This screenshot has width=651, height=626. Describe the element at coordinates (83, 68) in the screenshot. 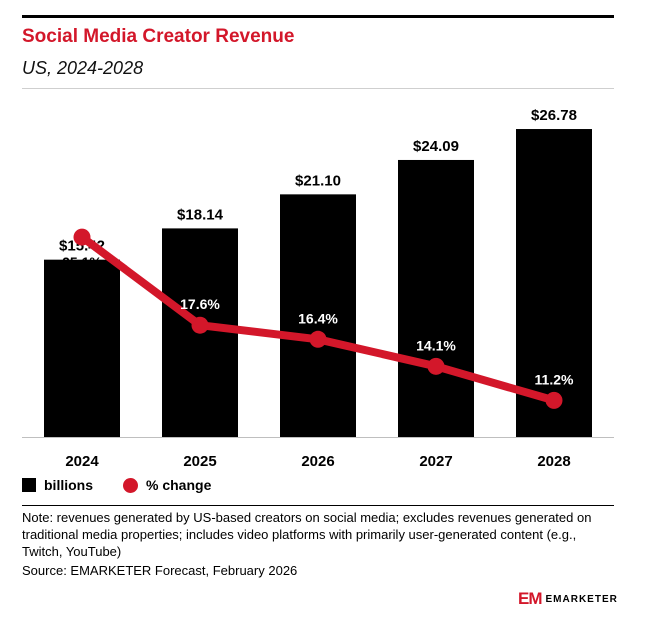

I see `chart-subtitle: US, 2024-2028` at that location.